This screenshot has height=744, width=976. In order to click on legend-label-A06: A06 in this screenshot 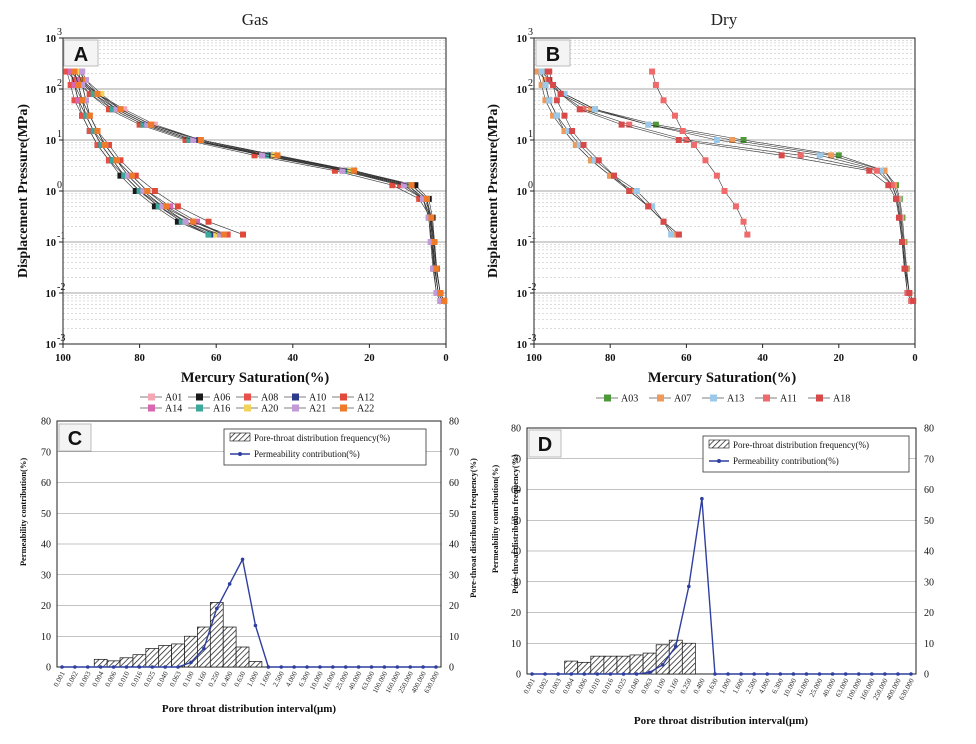, I will do `click(221, 398)`.